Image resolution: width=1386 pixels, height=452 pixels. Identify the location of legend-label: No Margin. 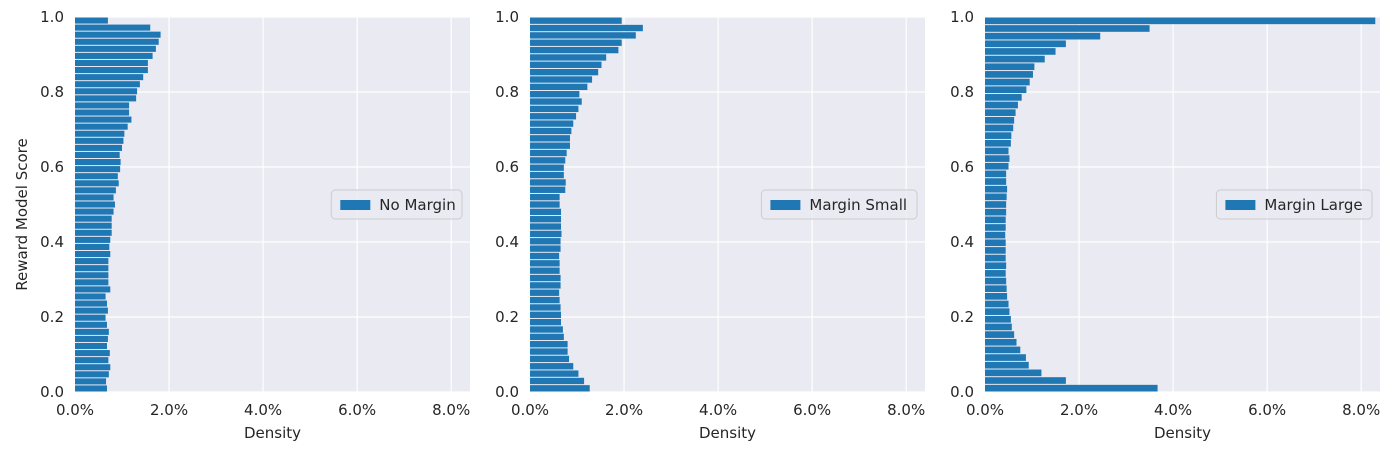
(417, 205).